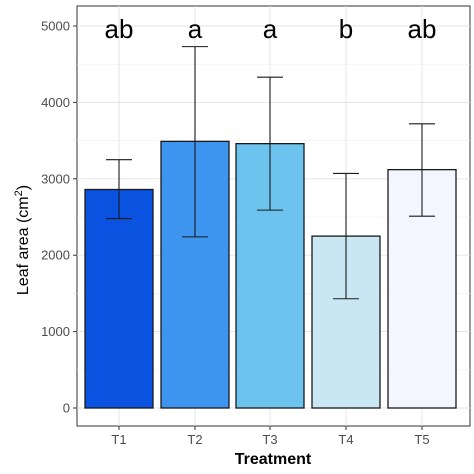  I want to click on y-axis-title: Leaf area (cm2), so click(22, 240).